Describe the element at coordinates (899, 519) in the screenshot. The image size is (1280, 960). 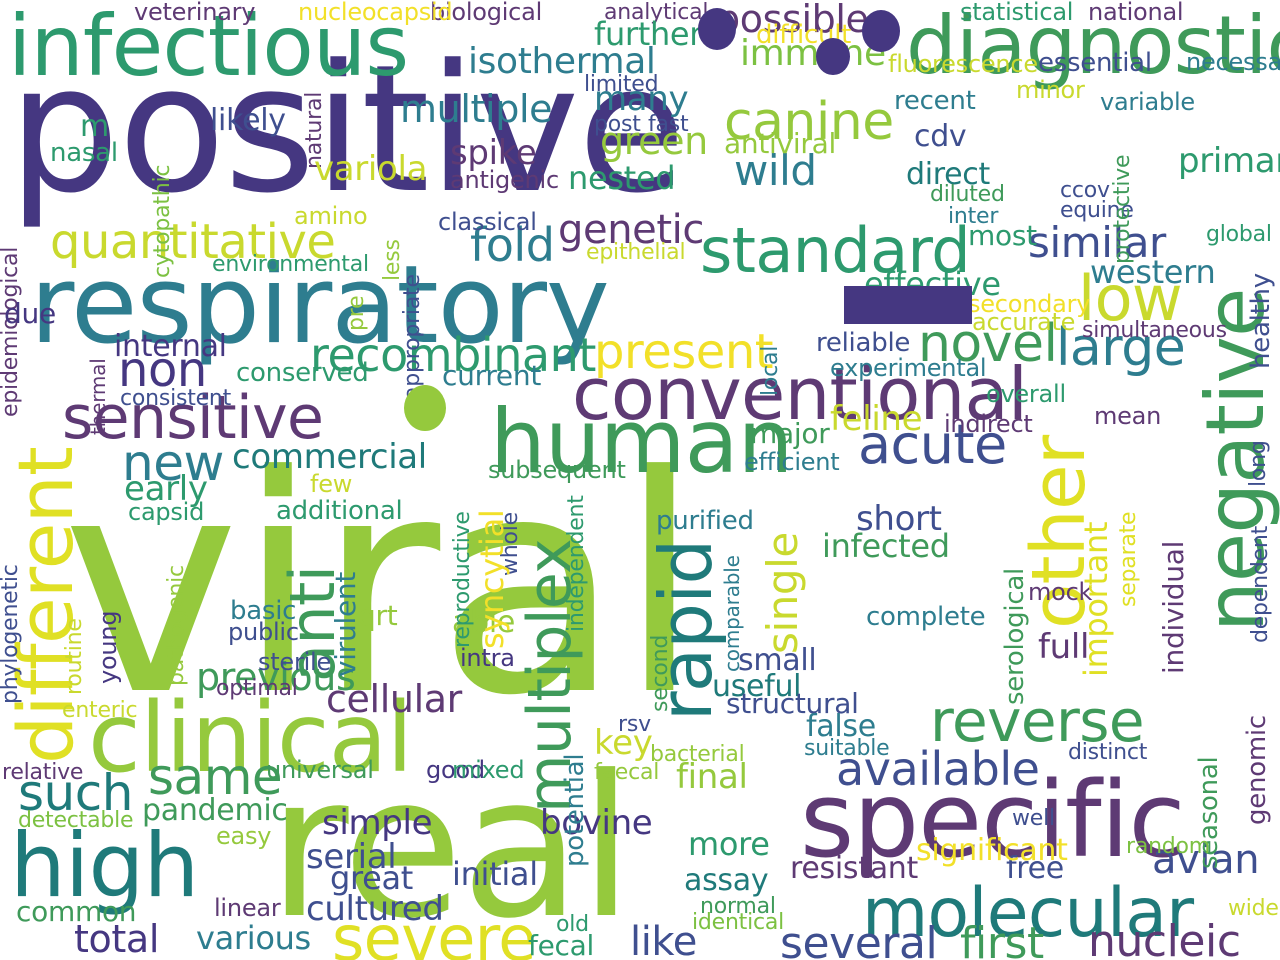
I see `cloud-word: short` at that location.